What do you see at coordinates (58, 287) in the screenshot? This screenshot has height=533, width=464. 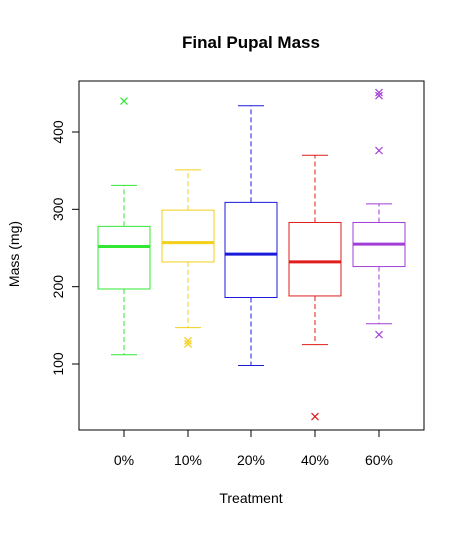 I see `y-tick-label: 200` at bounding box center [58, 287].